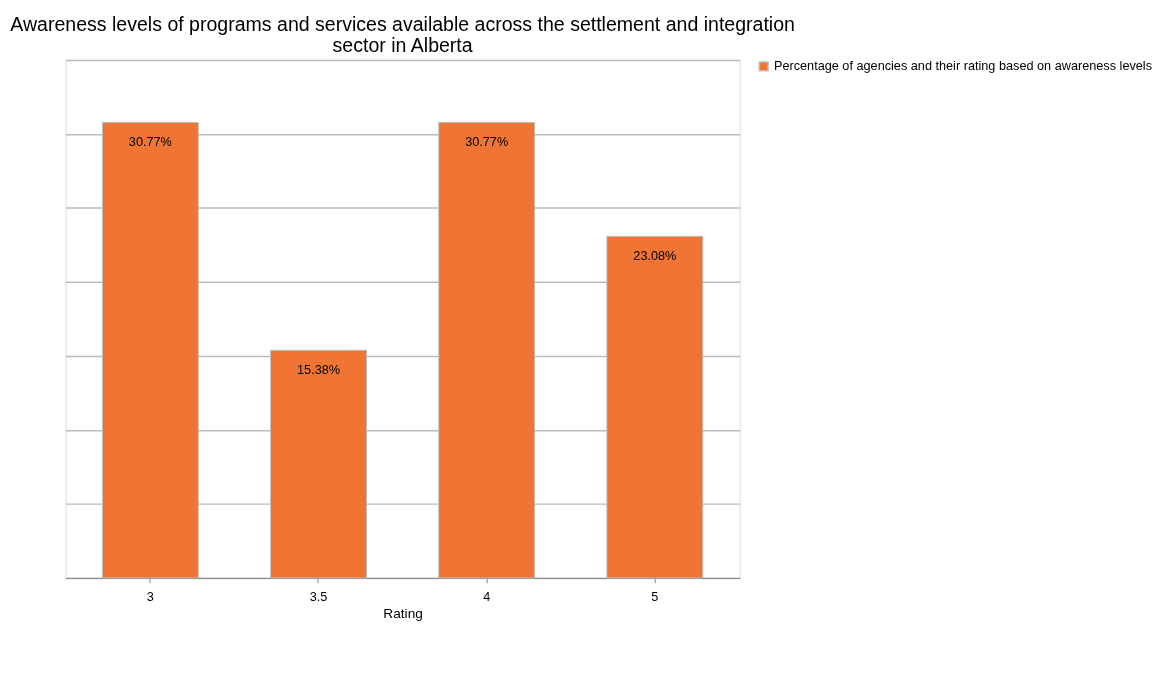 This screenshot has width=1158, height=680. I want to click on x-axis-title: Rating, so click(403, 614).